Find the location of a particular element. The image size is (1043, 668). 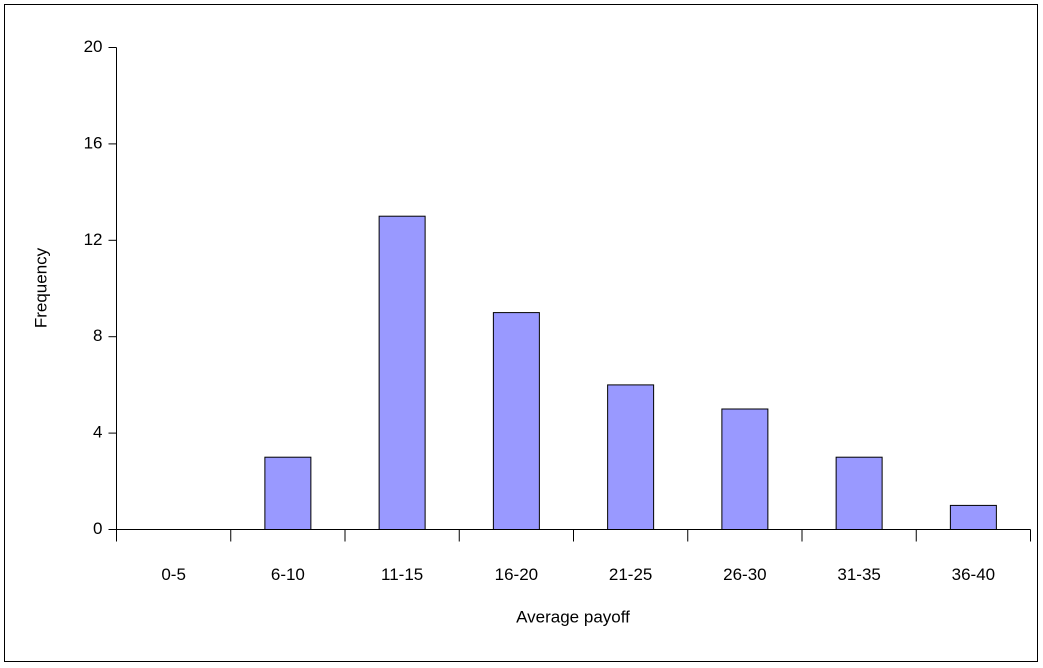

x-tick-label: 11-15 is located at coordinates (402, 574).